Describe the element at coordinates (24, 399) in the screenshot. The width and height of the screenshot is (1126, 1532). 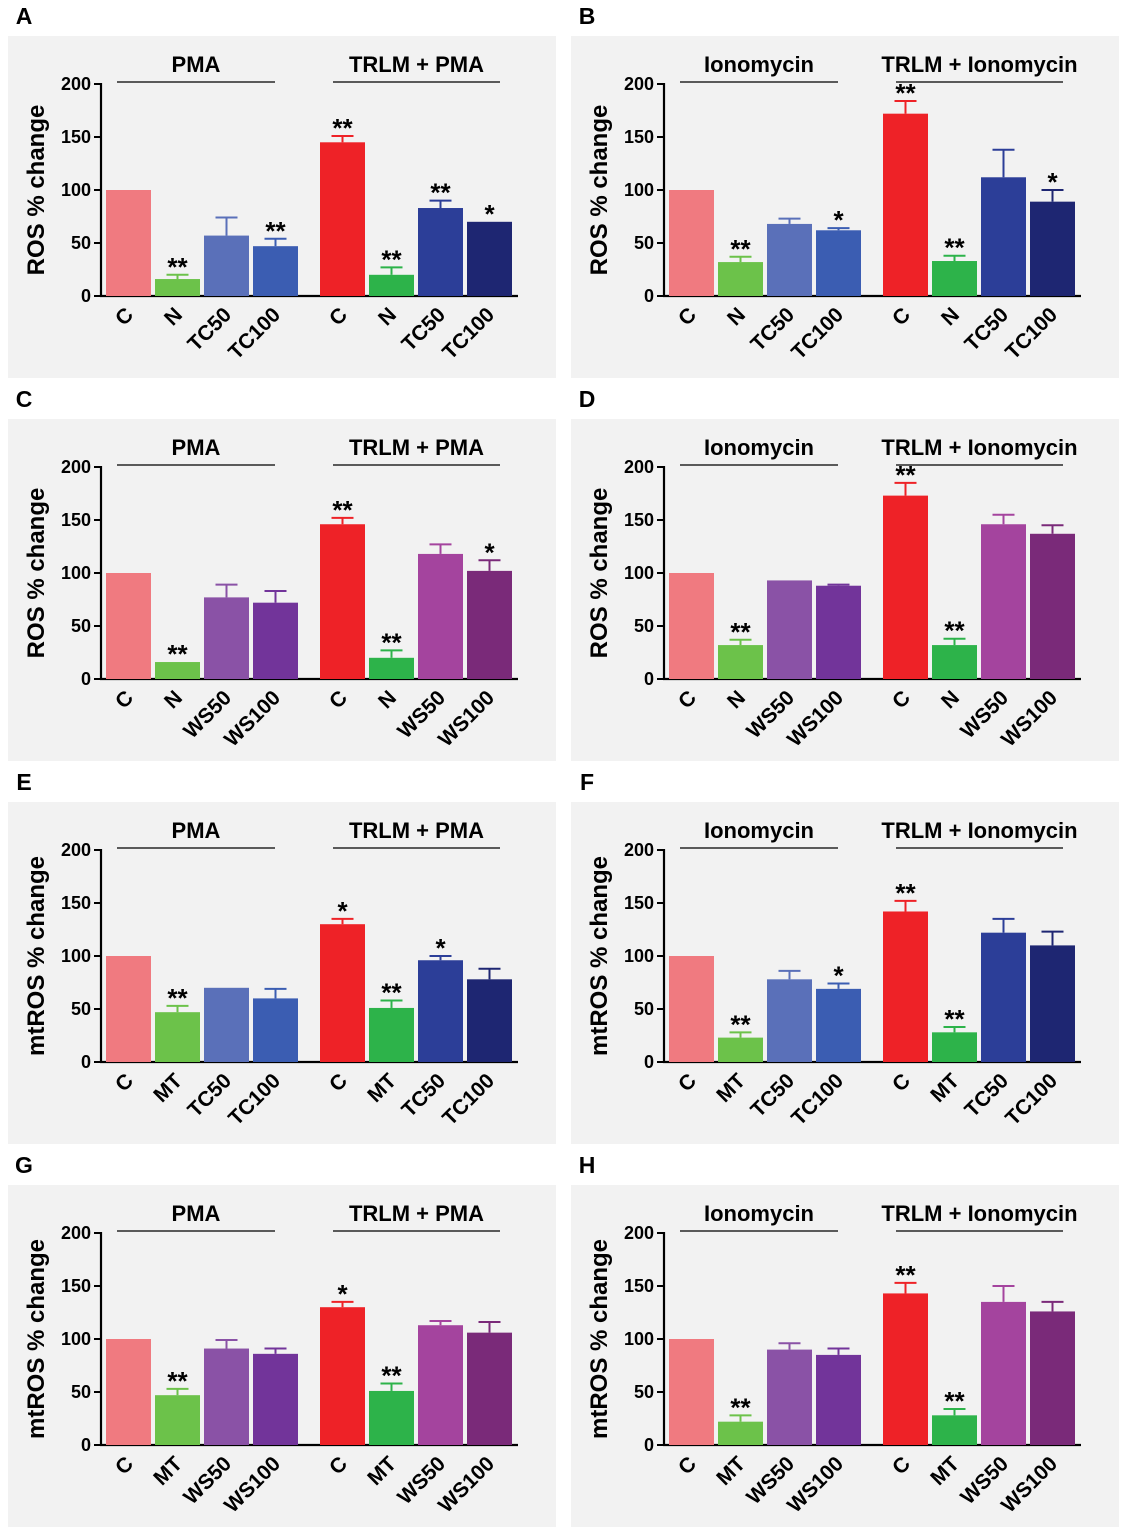
I see `panel-label: C` at that location.